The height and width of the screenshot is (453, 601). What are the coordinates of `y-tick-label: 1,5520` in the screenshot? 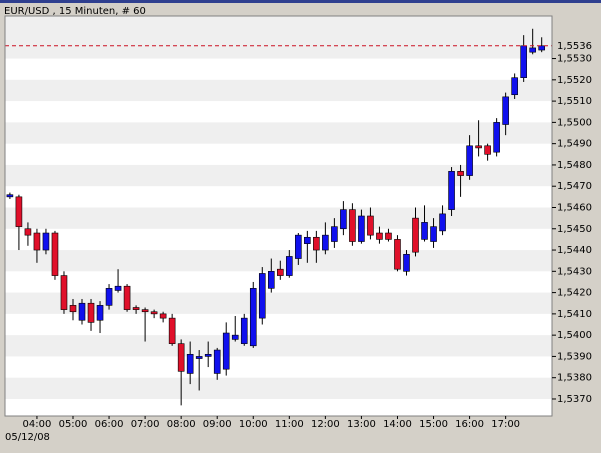 It's located at (574, 80).